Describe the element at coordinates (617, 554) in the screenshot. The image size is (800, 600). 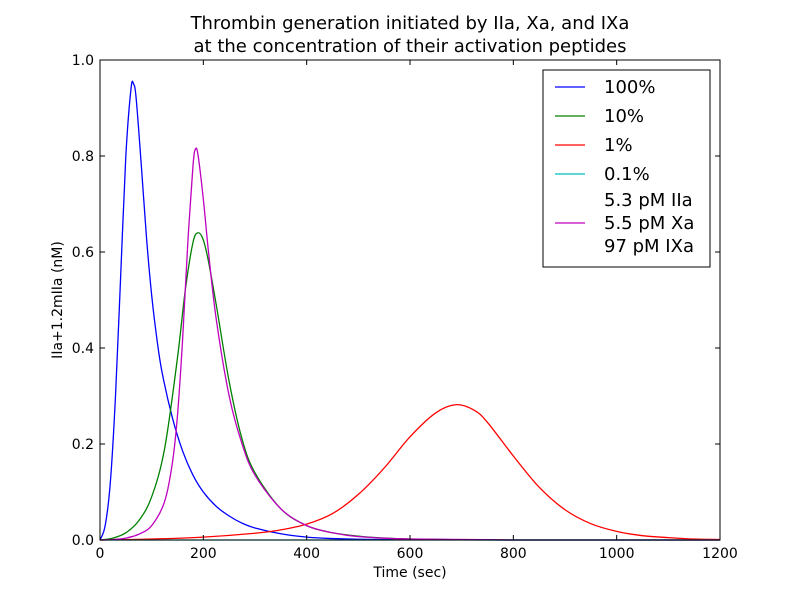
I see `x-tick-label: 1000` at that location.